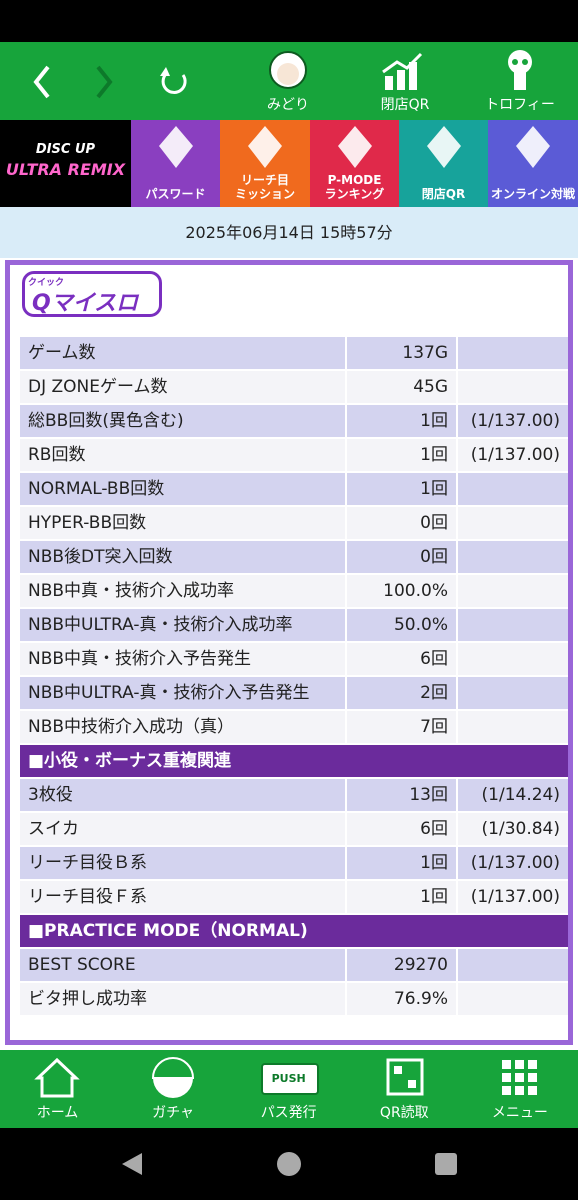 This screenshot has width=578, height=1204. I want to click on sys-home, so click(289, 1164).